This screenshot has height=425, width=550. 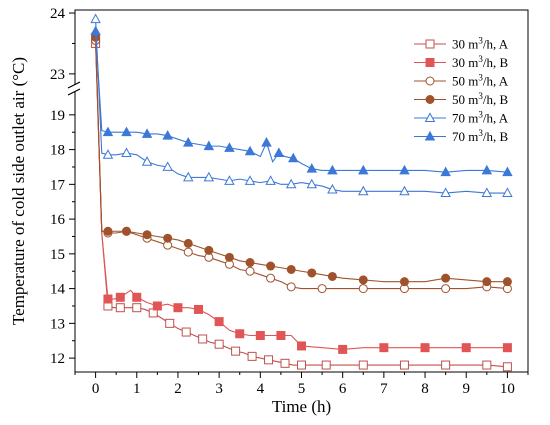 I want to click on y-axis-title: Temperature of cold side outlet air (°C), so click(x=18, y=191).